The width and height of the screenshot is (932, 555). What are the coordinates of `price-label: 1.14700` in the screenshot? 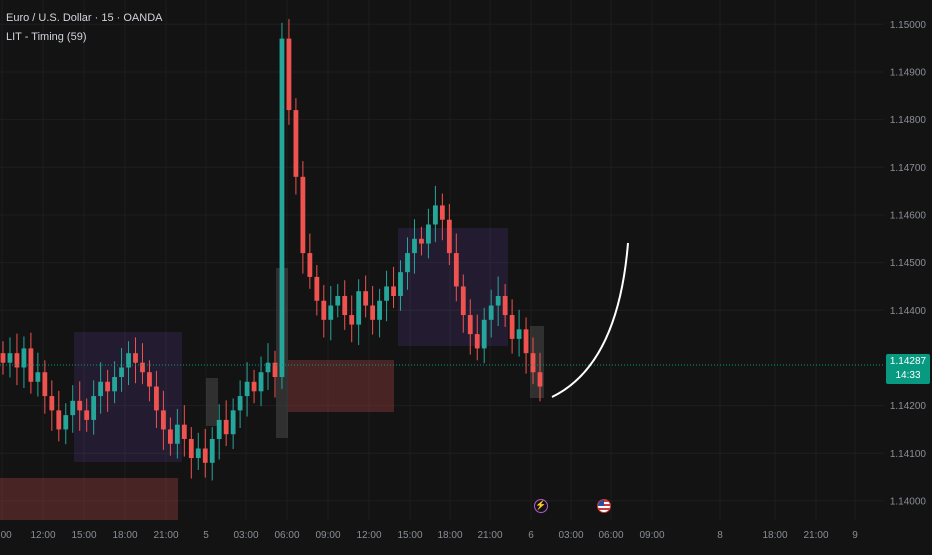 It's located at (908, 168).